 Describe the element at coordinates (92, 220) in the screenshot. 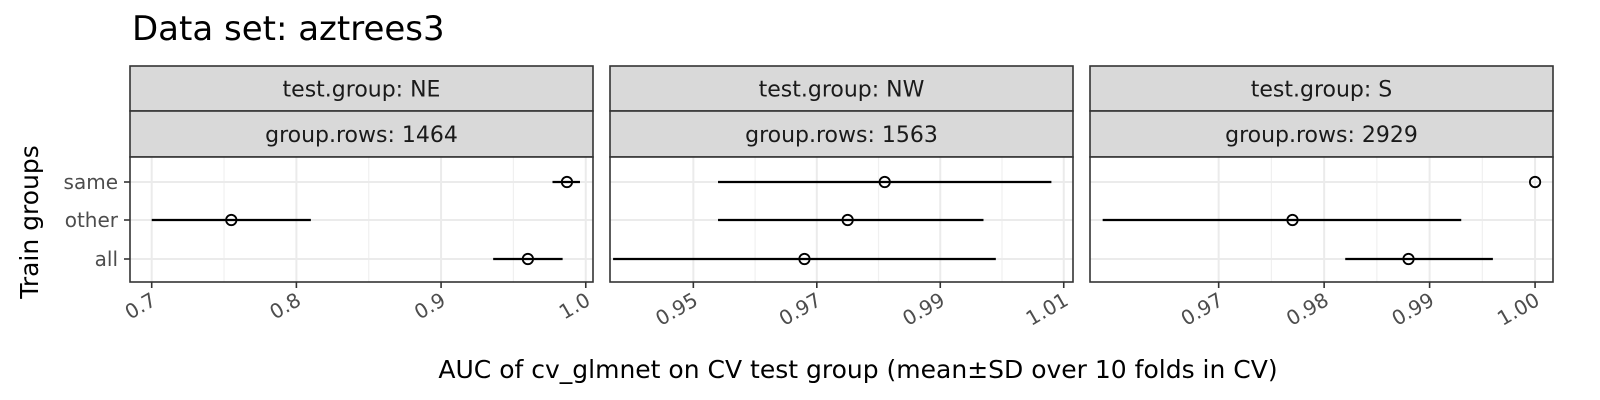

I see `y-tick-label-other: other` at that location.